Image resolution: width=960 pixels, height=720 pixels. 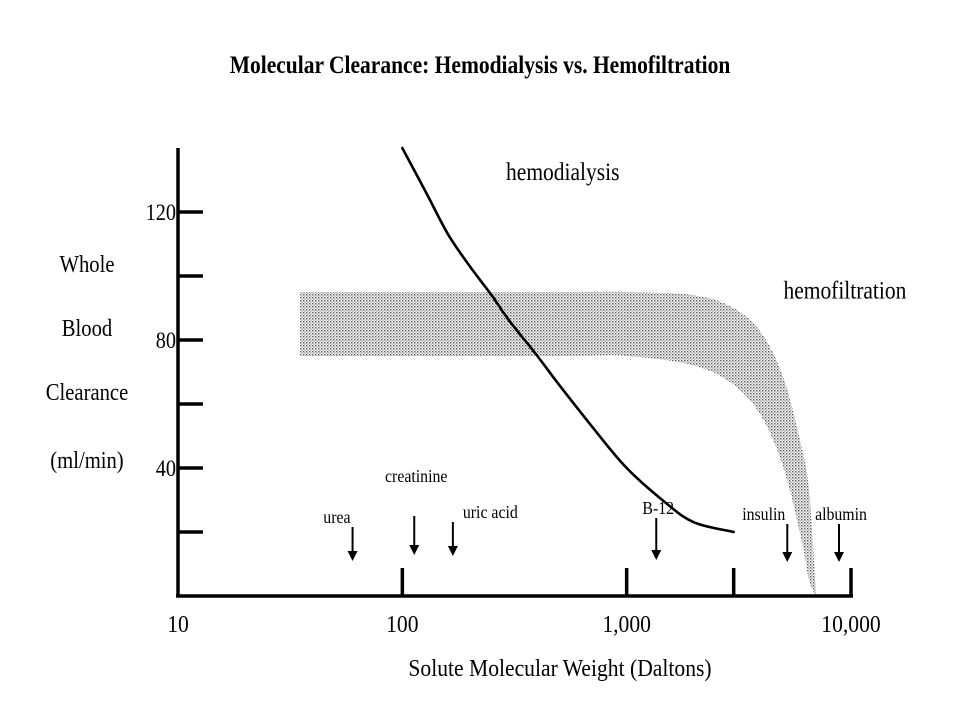 I want to click on x-tick-label: 10,000, so click(x=850, y=624).